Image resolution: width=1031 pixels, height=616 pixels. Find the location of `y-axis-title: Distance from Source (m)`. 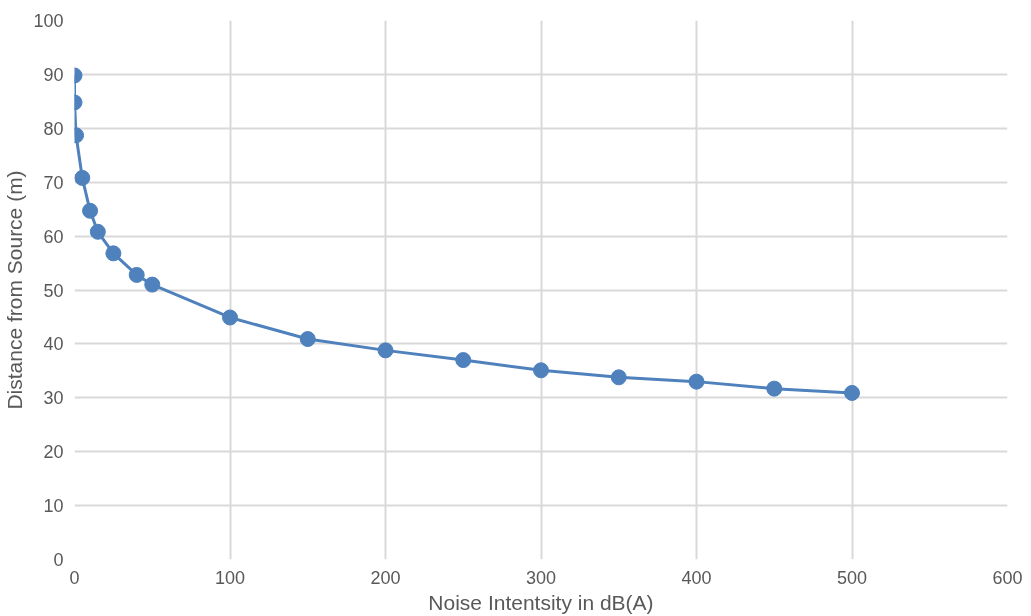

y-axis-title: Distance from Source (m) is located at coordinates (15, 290).